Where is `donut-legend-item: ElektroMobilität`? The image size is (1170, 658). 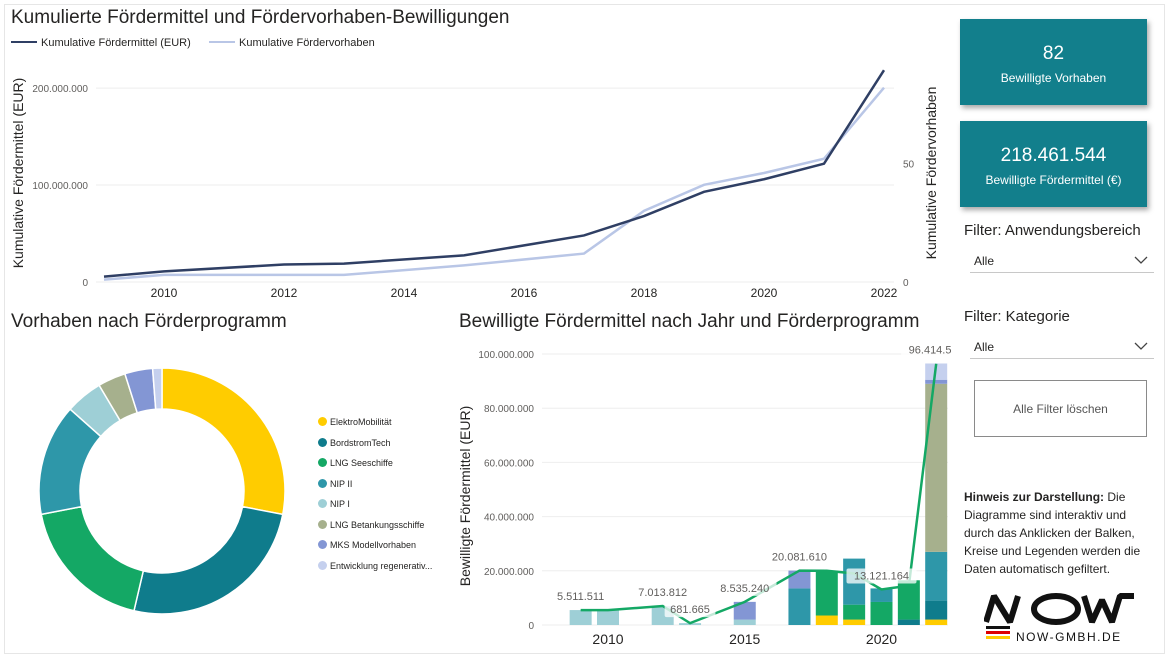
donut-legend-item: ElektroMobilität is located at coordinates (355, 422).